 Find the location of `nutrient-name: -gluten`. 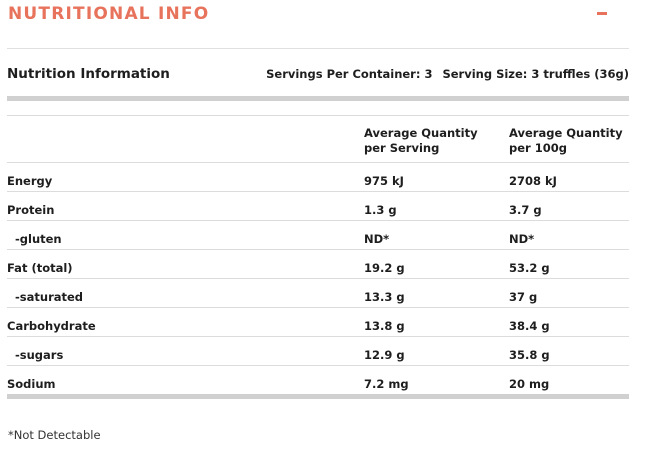

nutrient-name: -gluten is located at coordinates (38, 239).